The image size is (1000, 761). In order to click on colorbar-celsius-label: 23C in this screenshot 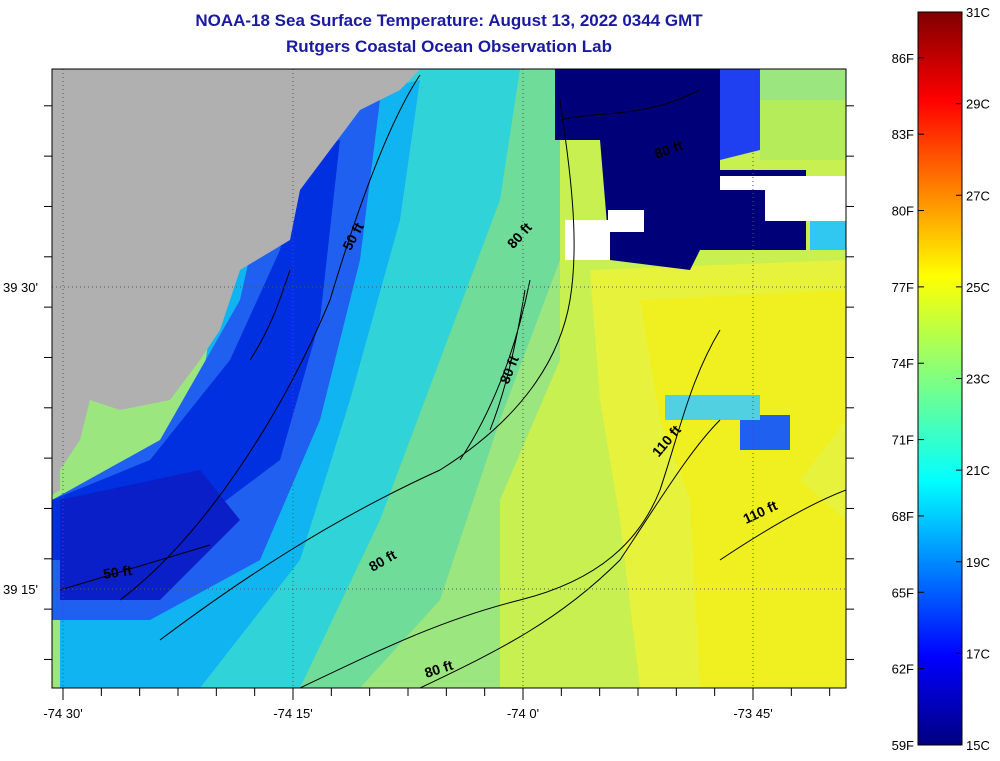, I will do `click(978, 379)`.